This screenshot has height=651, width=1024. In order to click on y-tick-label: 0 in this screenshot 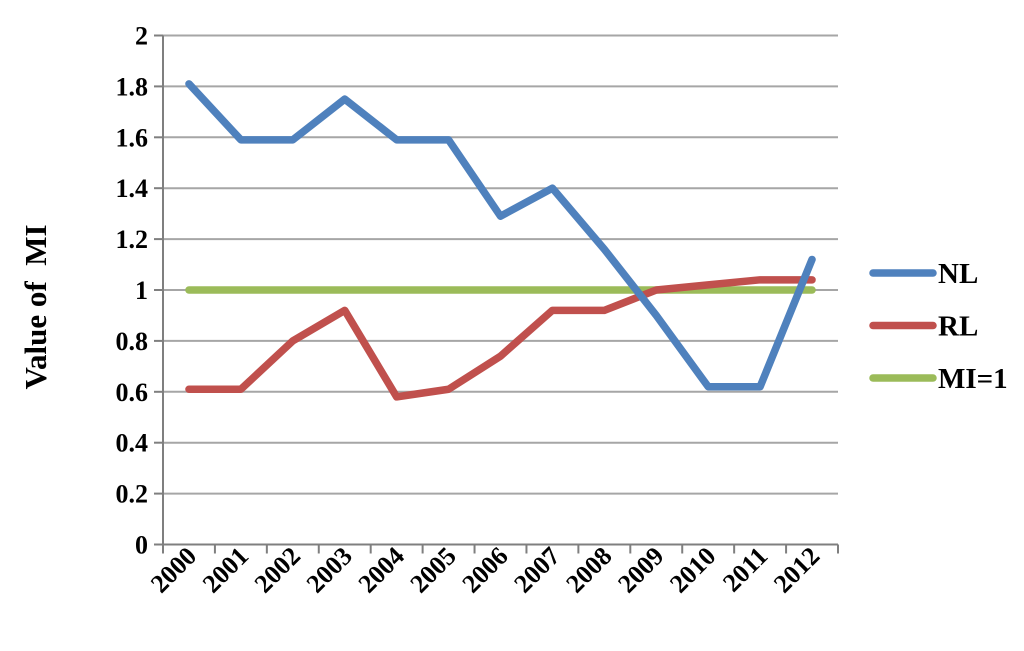, I will do `click(141, 545)`.